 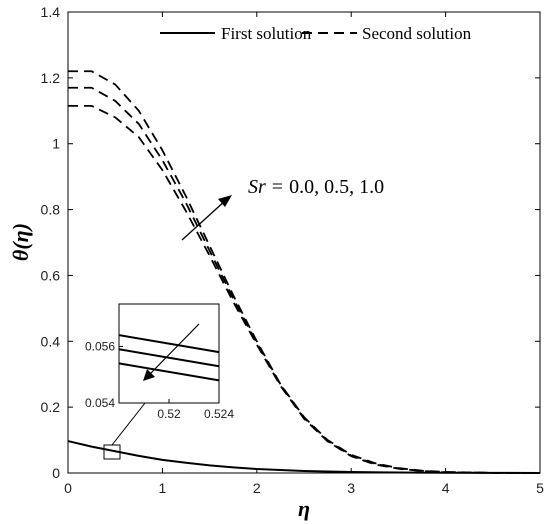 I want to click on inset-ticks: 0.52 0.524 0.054 0.056, so click(x=159, y=380).